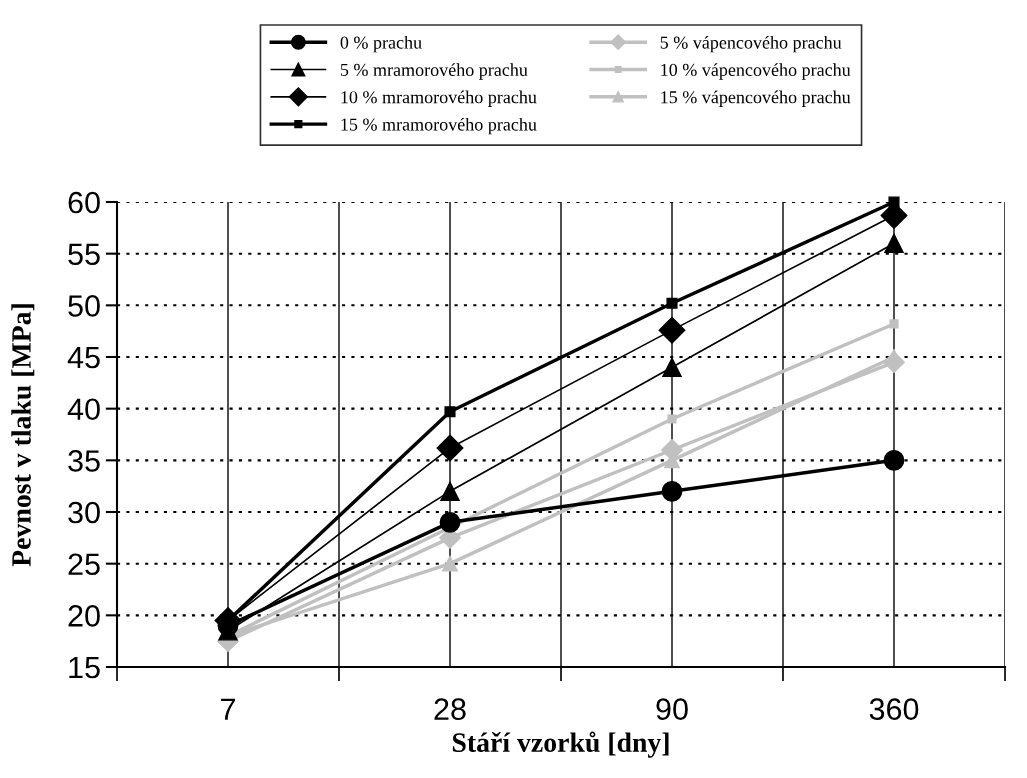 This screenshot has height=778, width=1027. I want to click on y-tick-label: 60, so click(84, 202).